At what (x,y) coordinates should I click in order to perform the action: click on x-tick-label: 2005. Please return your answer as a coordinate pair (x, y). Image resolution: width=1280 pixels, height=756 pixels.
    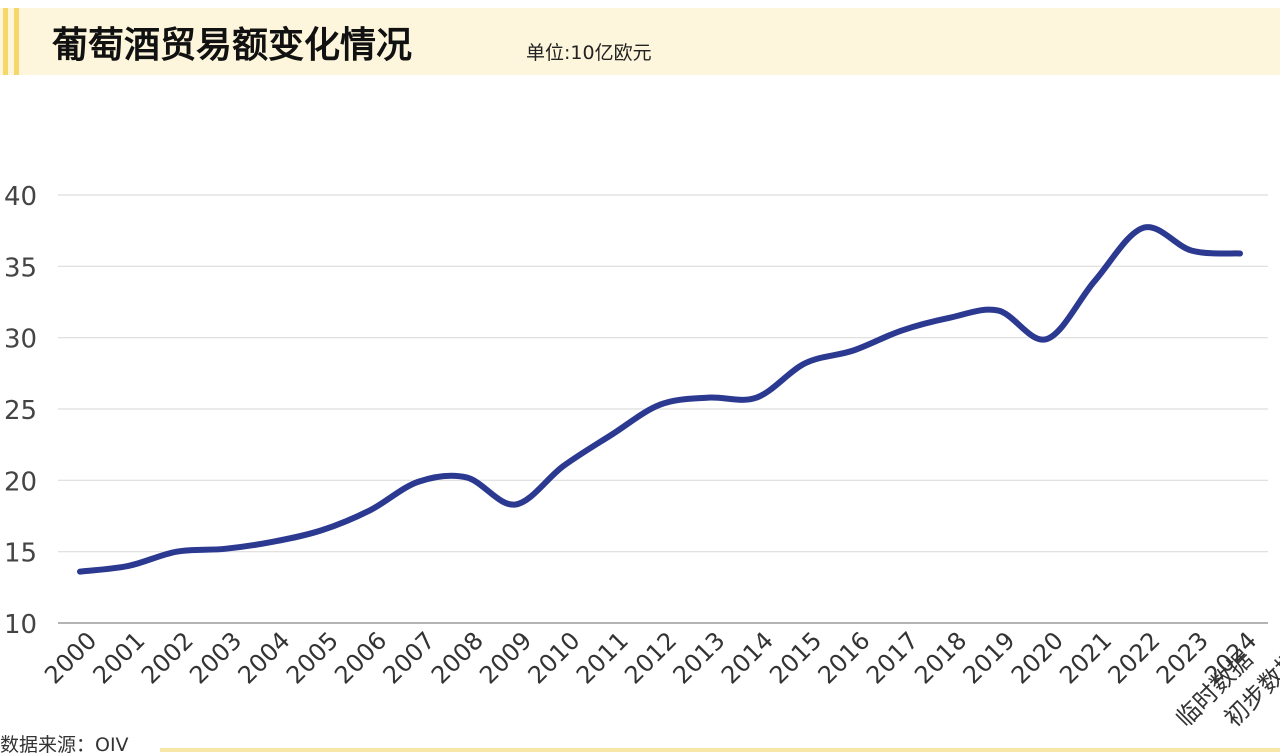
    Looking at the image, I should click on (312, 657).